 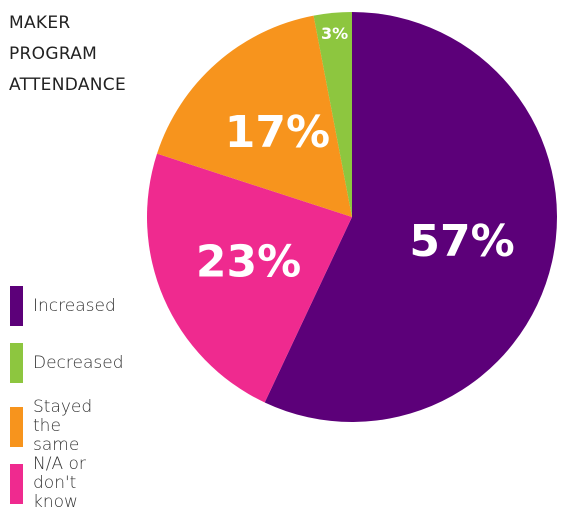 I want to click on legend-item: Increased, so click(x=71, y=306).